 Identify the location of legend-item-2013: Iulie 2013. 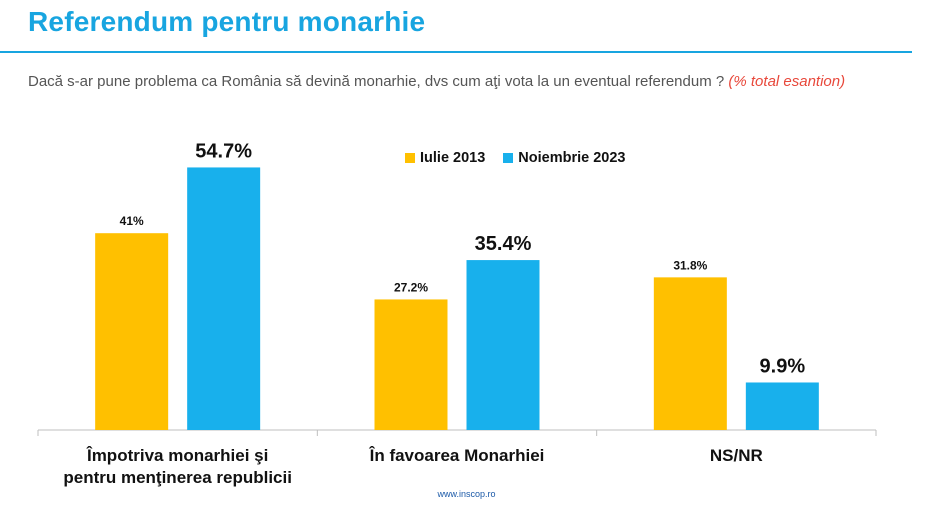
(445, 158).